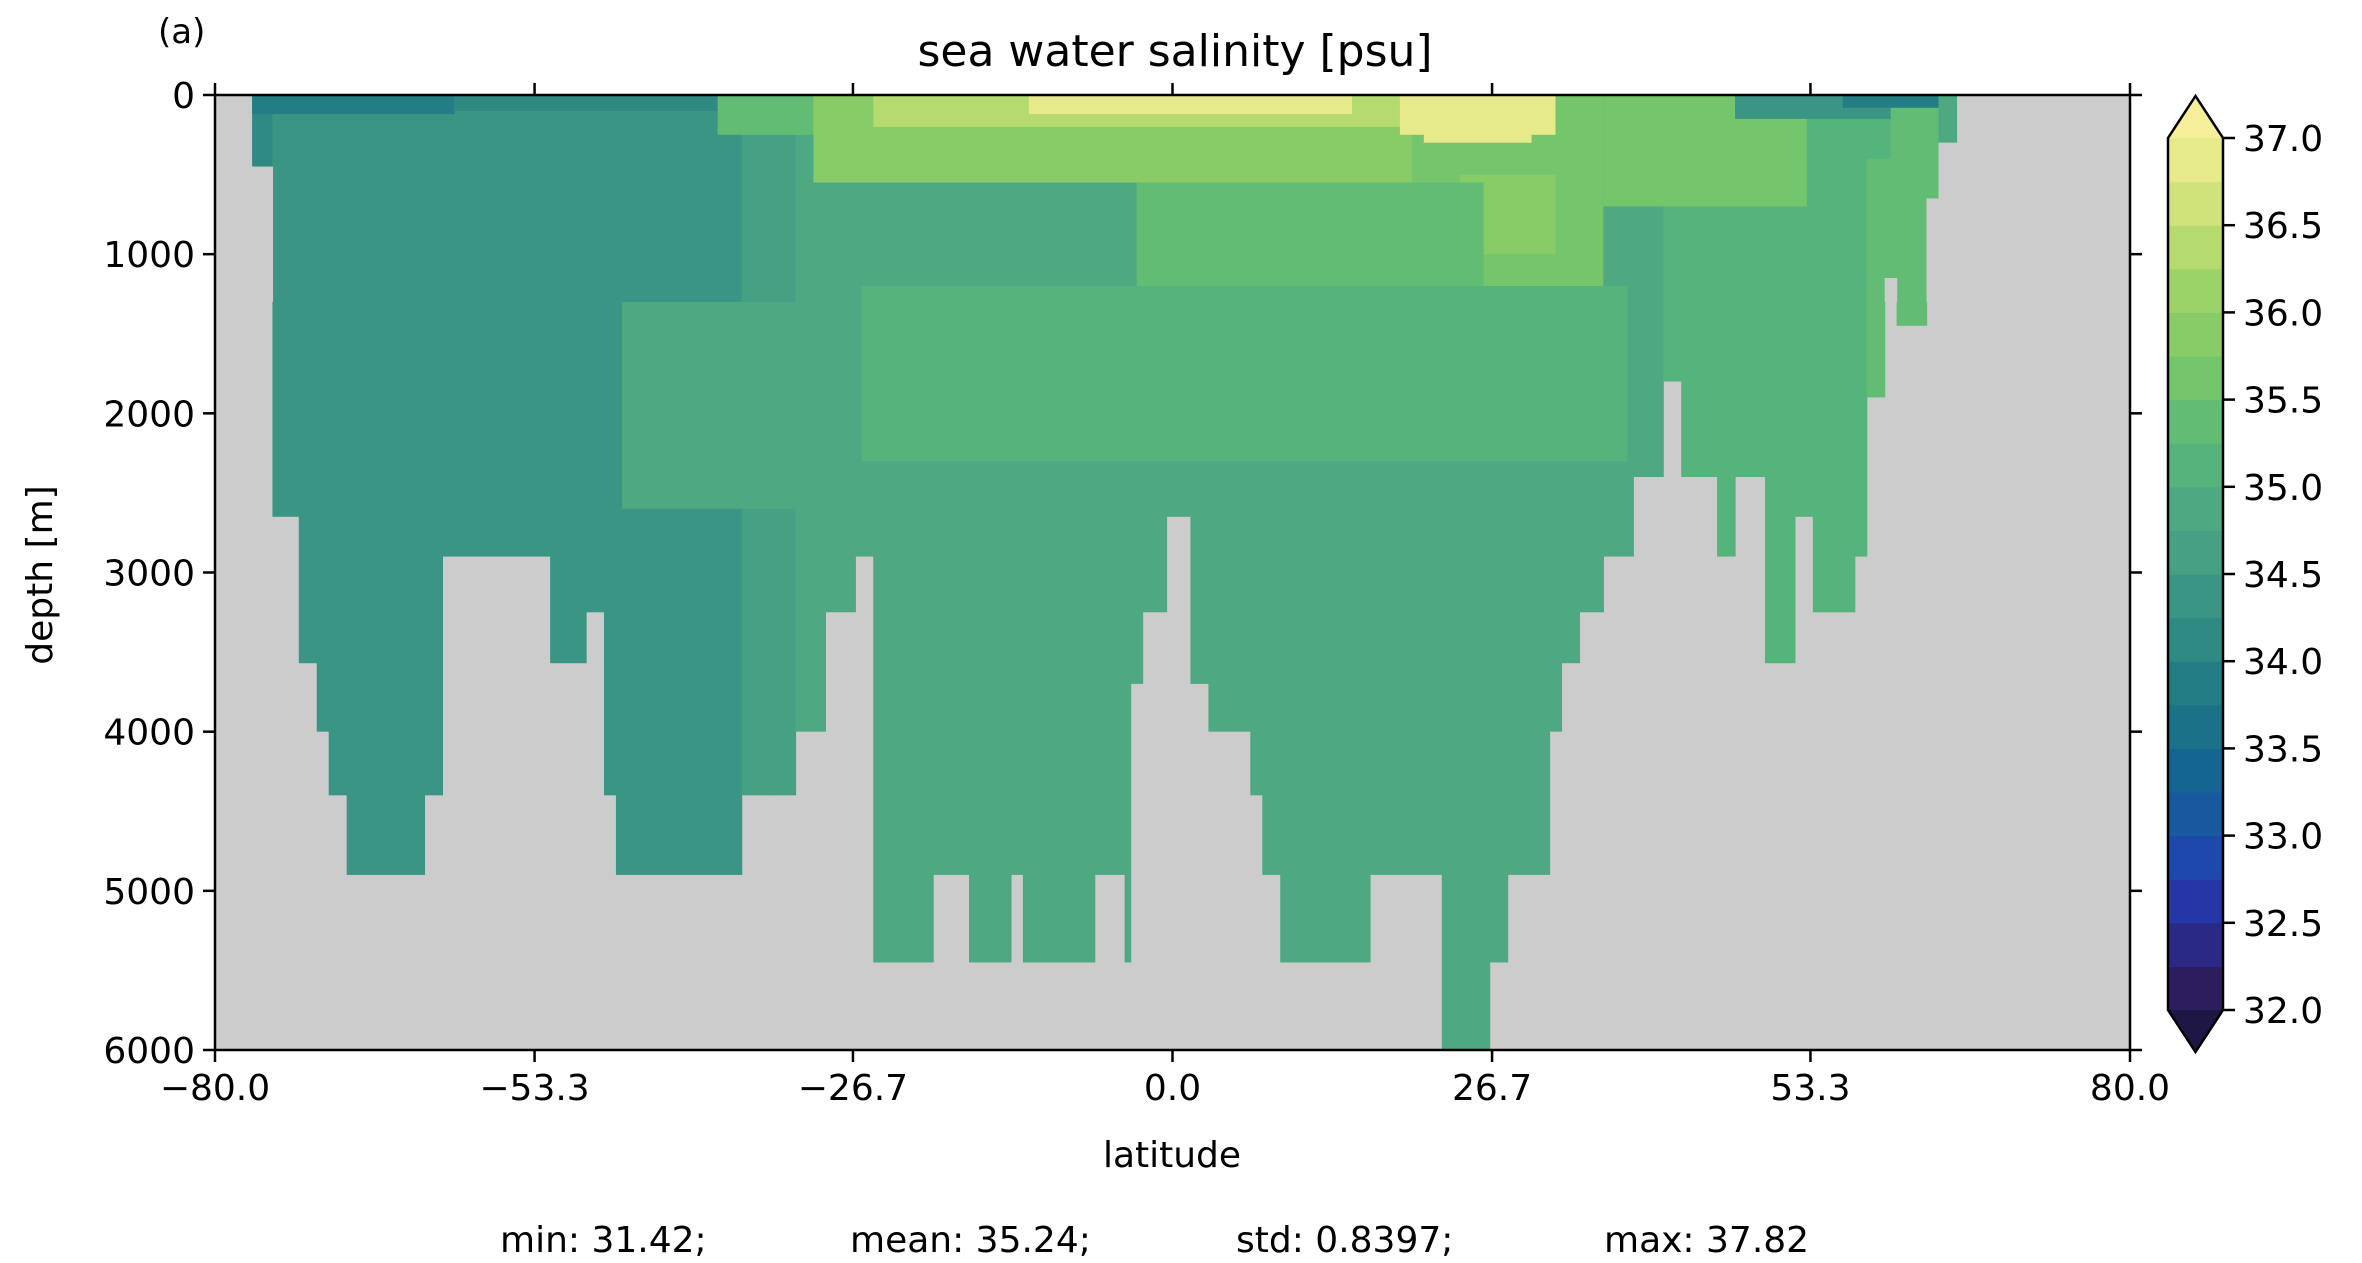 This screenshot has height=1263, width=2362. I want to click on colorbar-tick-label: 32.0, so click(2283, 1011).